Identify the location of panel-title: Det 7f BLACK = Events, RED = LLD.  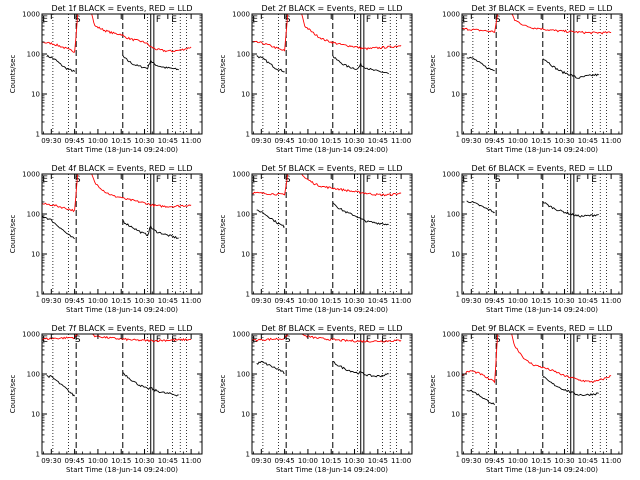
(121, 328).